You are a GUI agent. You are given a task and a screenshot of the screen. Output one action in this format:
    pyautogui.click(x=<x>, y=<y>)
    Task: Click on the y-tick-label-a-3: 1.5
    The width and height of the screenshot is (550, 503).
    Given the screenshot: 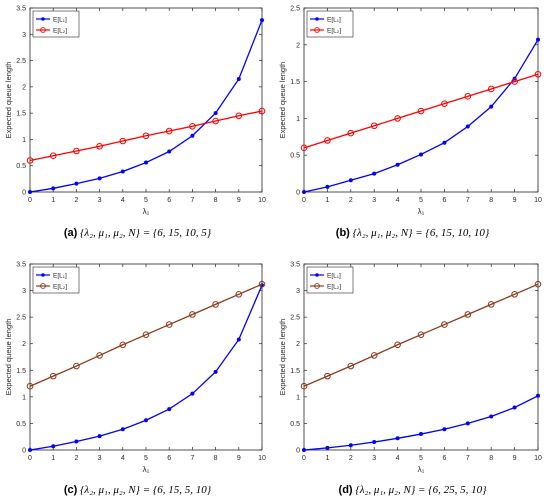 What is the action you would take?
    pyautogui.click(x=21, y=114)
    